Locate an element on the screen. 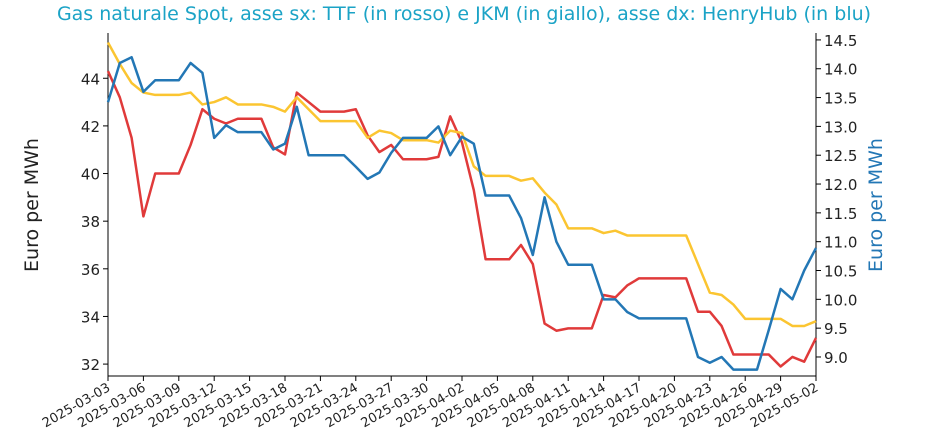 Image resolution: width=928 pixels, height=431 pixels. y2-axis-label: Euro per MWh is located at coordinates (876, 205).